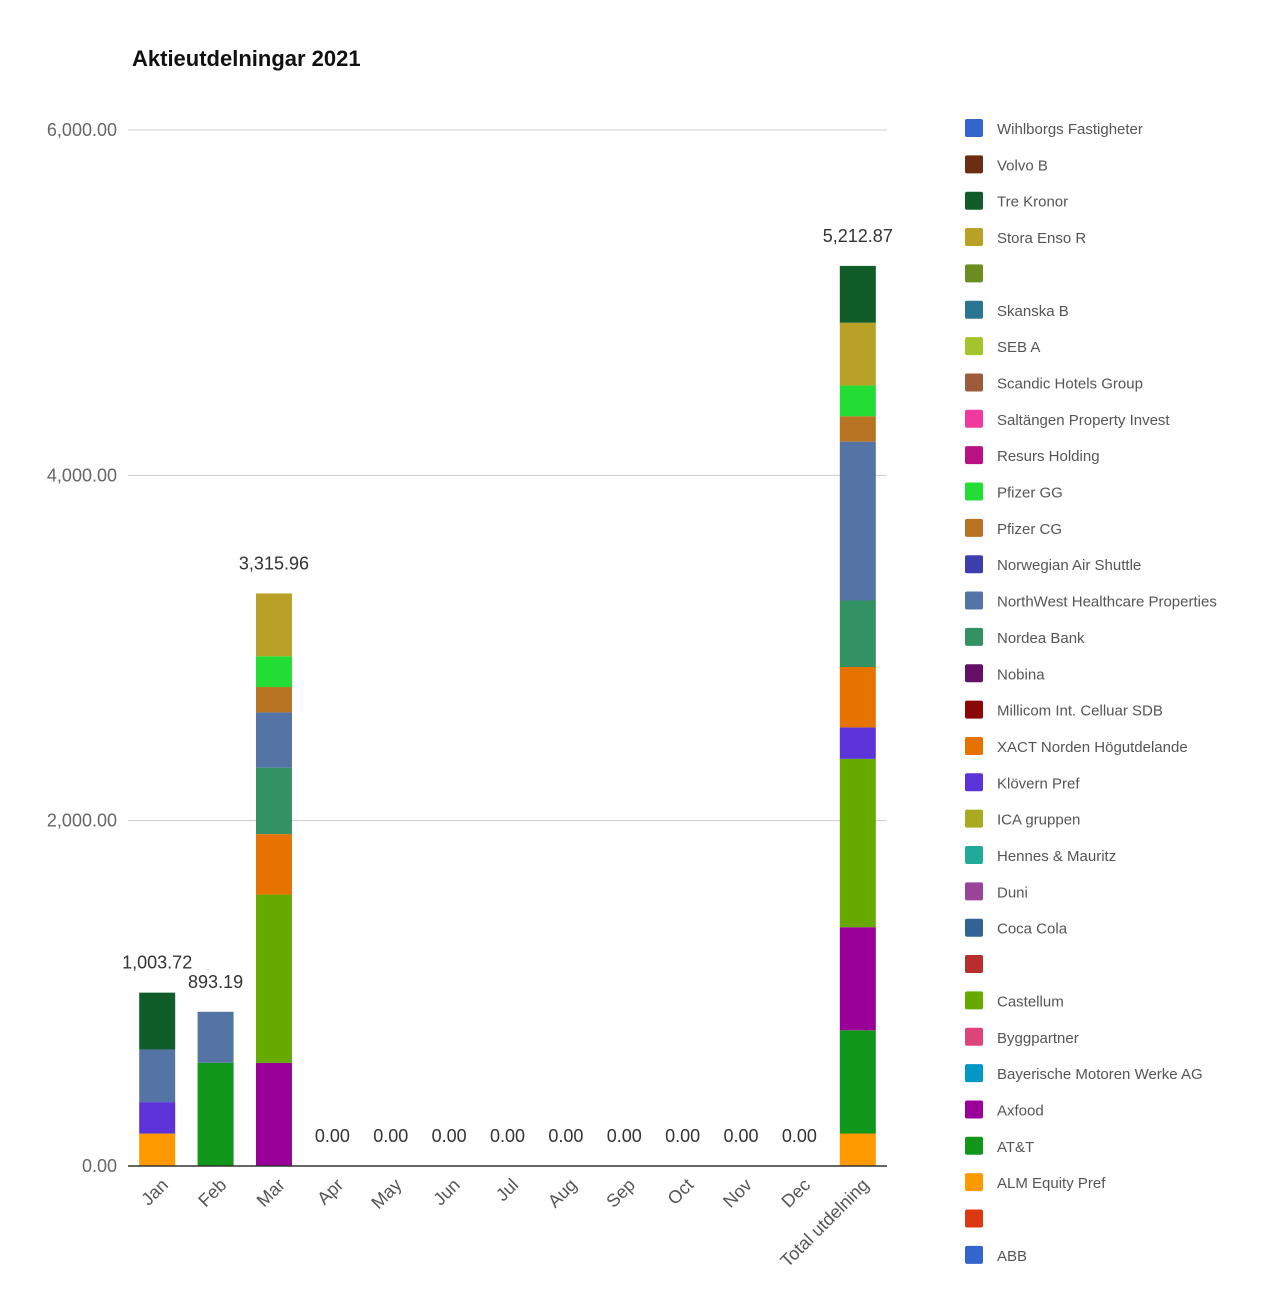 The image size is (1286, 1314). What do you see at coordinates (620, 1193) in the screenshot?
I see `x-tick-label: Sep` at bounding box center [620, 1193].